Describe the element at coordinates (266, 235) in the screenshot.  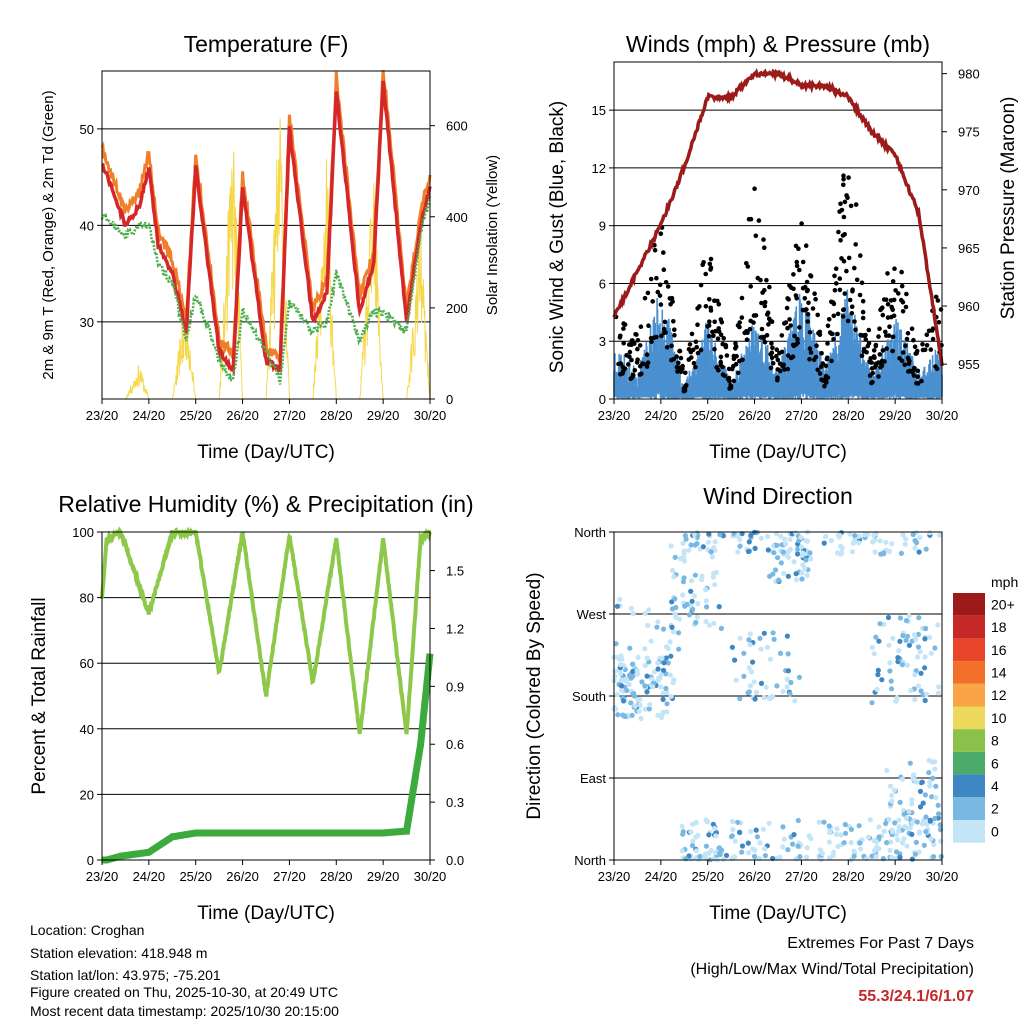
I see `temperature-plot-frame` at that location.